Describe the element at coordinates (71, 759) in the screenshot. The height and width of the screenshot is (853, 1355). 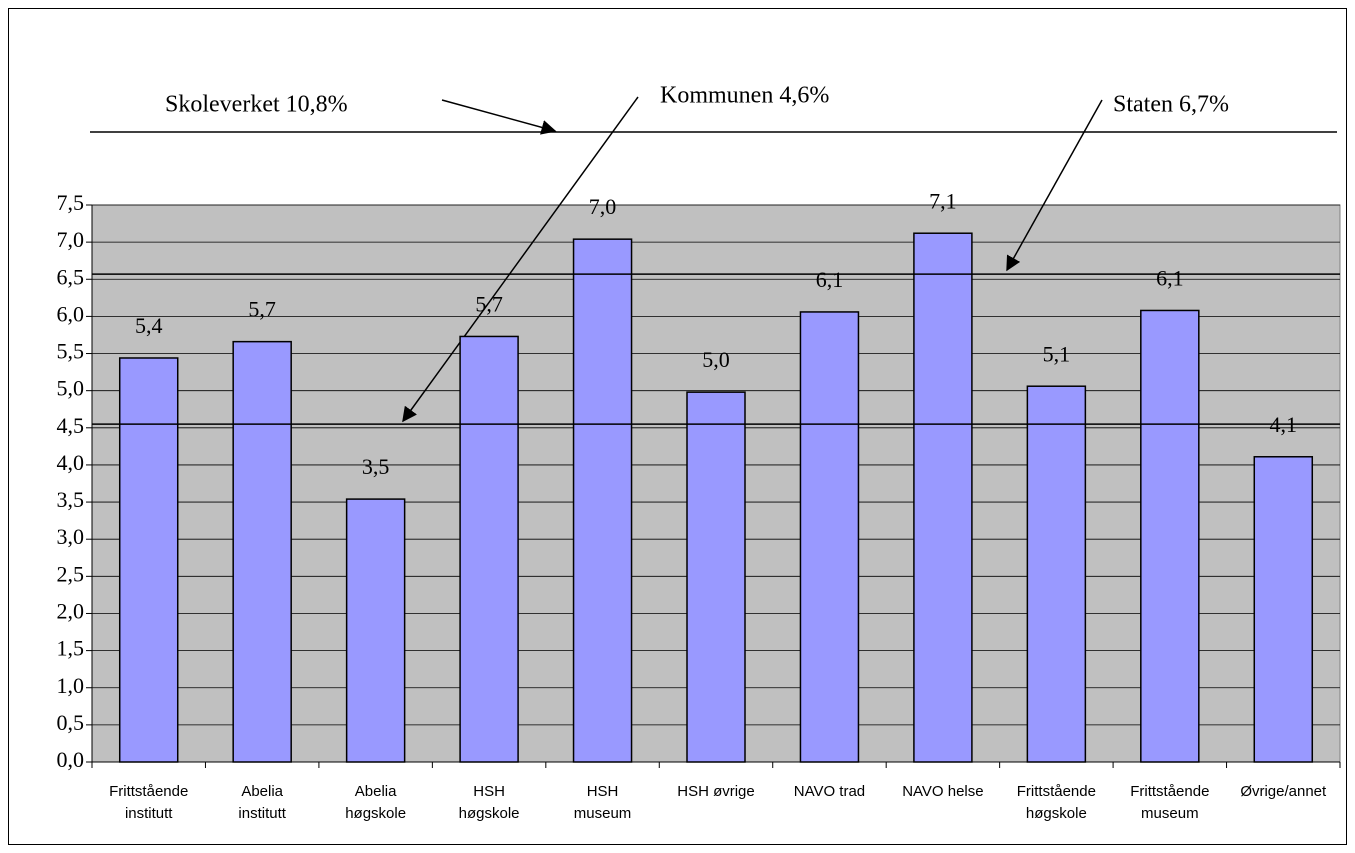
I see `y-tick-label: 0,0` at that location.